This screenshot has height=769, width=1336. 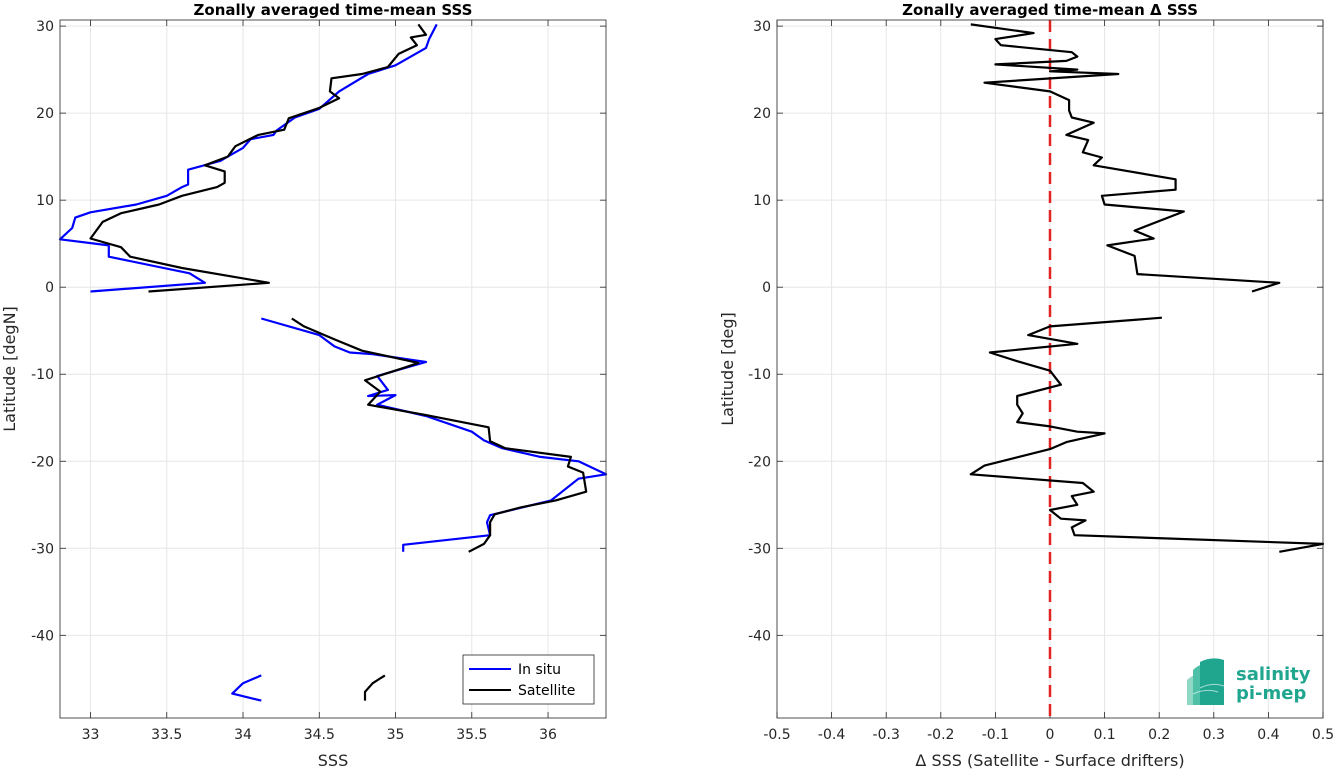 What do you see at coordinates (1104, 735) in the screenshot?
I see `x-tick-label: 0.1` at bounding box center [1104, 735].